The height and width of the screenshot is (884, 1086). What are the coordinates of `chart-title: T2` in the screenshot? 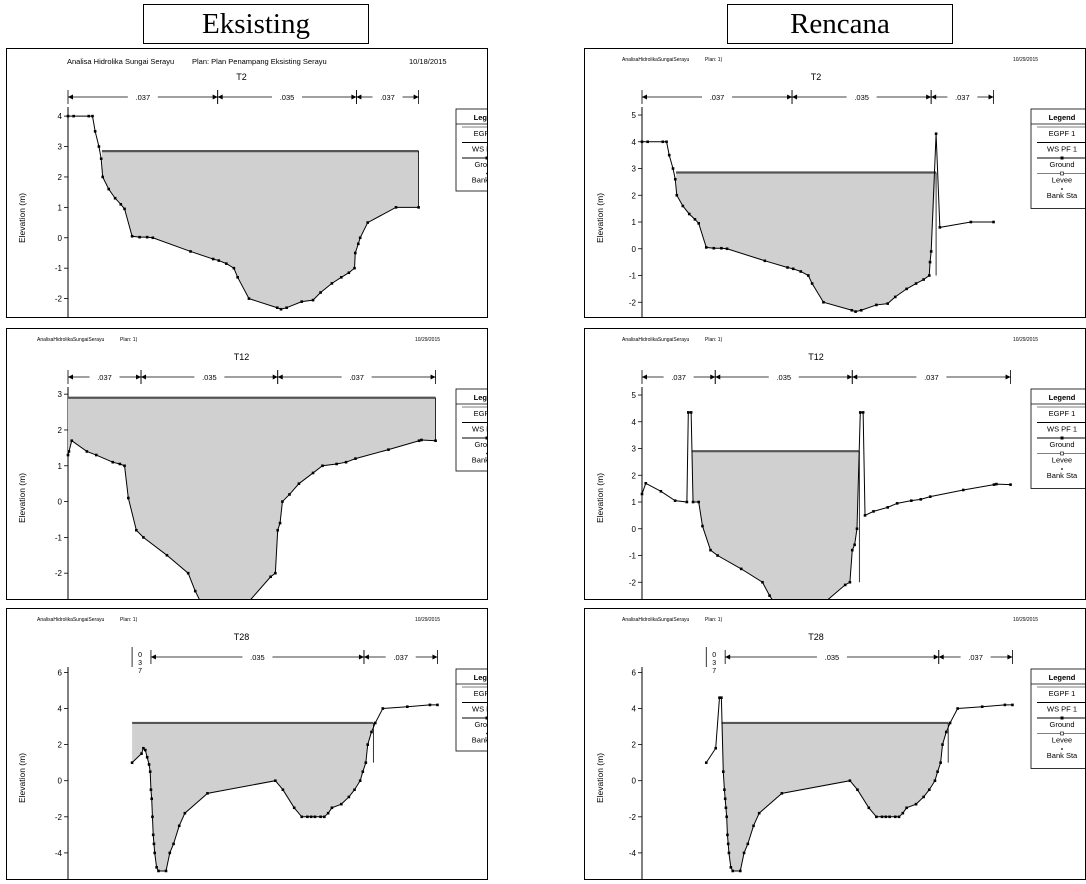 It's located at (241, 77).